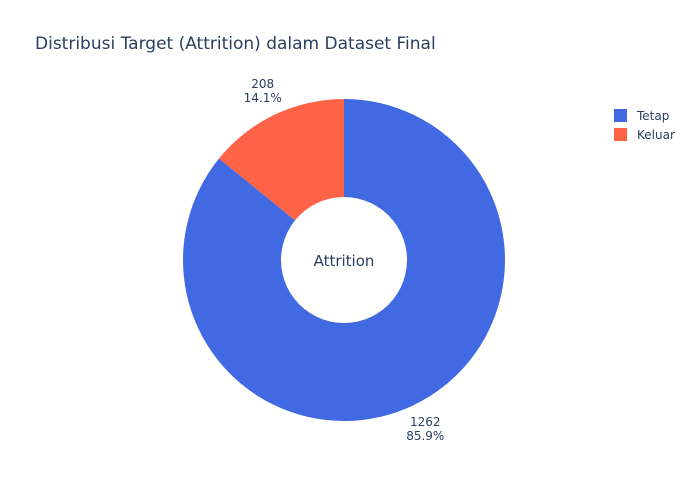  I want to click on slice-keluar, so click(281, 160).